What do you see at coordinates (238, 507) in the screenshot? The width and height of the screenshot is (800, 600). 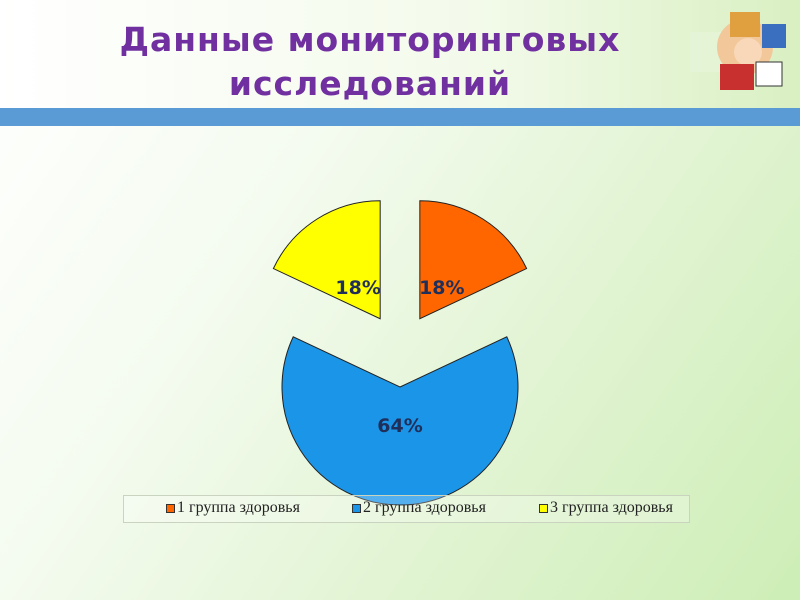 I see `legend-label: 1 группа здоровья` at bounding box center [238, 507].